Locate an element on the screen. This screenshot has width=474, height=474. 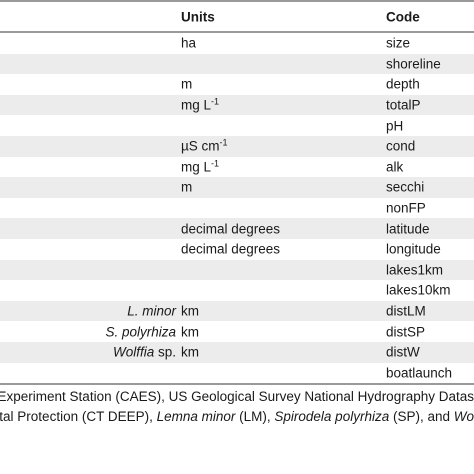
cell-code: depth is located at coordinates (403, 84).